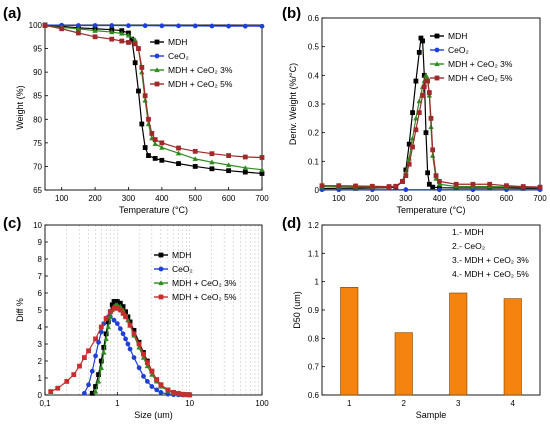 The width and height of the screenshot is (550, 428). I want to click on y-tick-label: 90, so click(37, 72).